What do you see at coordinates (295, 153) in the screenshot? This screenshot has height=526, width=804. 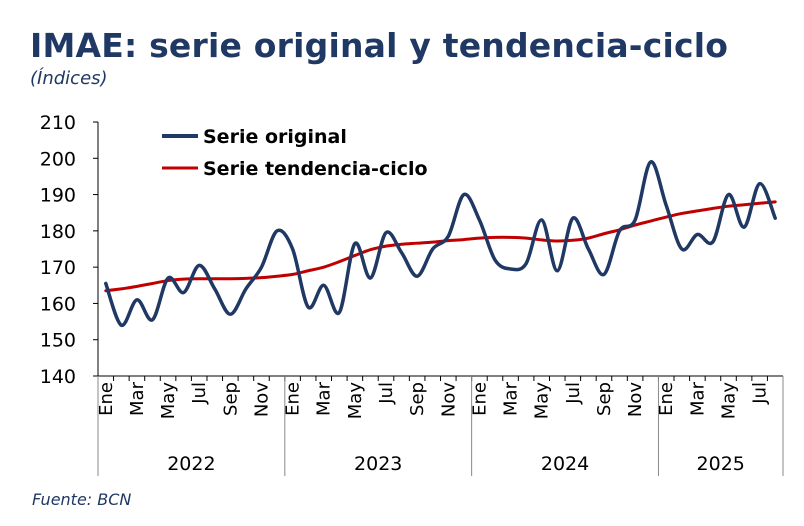 I see `chart-legend: Serie original Serie tendencia-ciclo` at bounding box center [295, 153].